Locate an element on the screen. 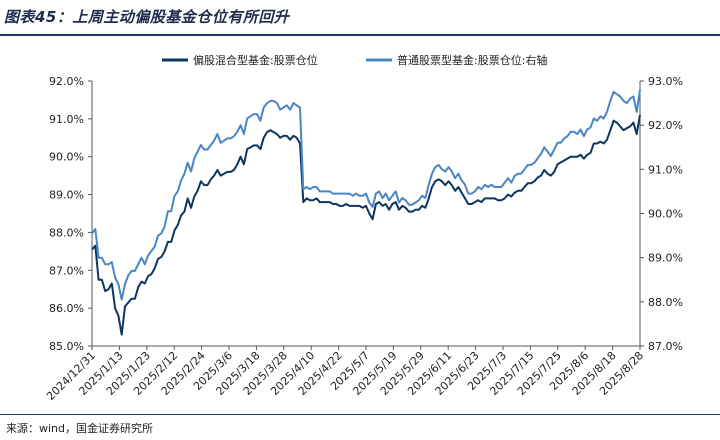  footer-divider is located at coordinates (360, 414).